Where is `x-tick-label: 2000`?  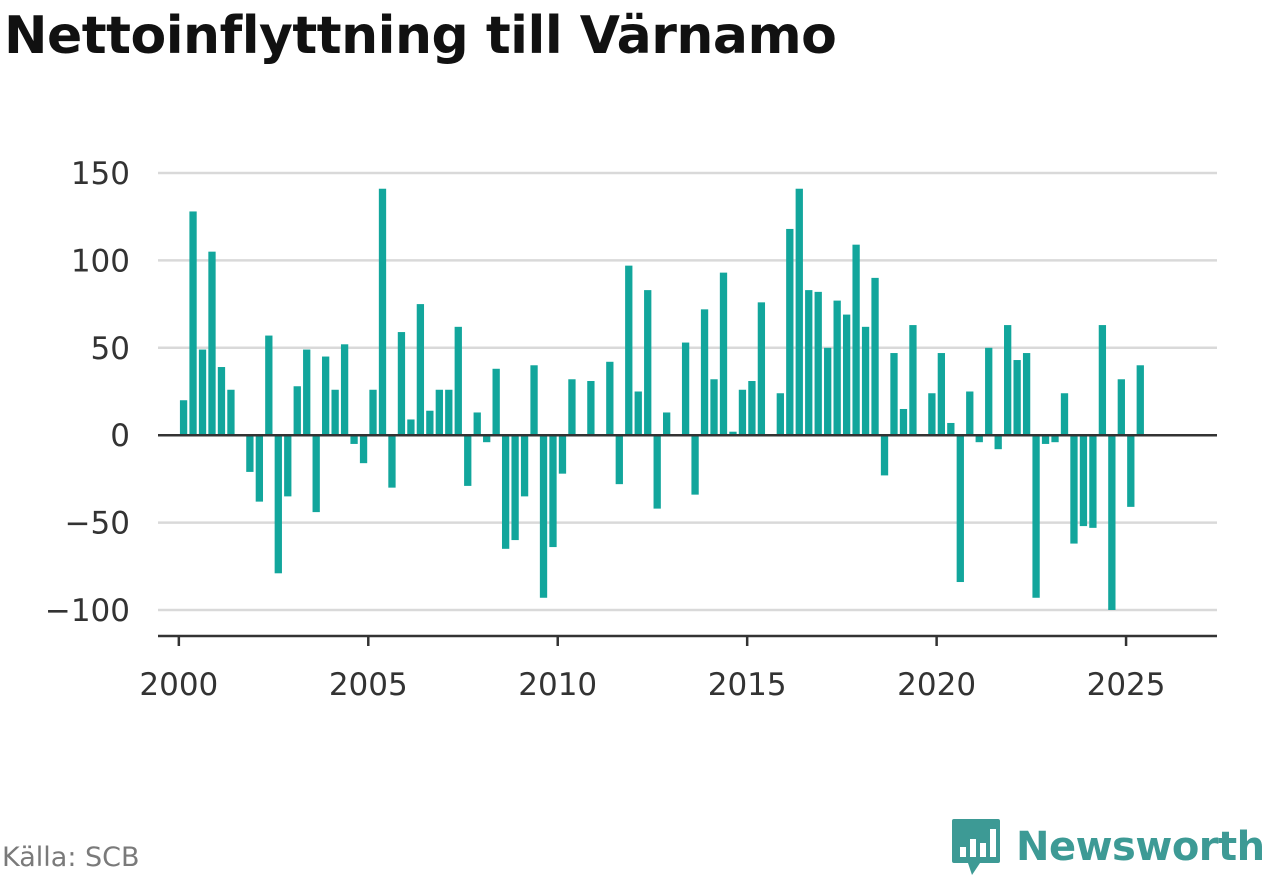
x-tick-label: 2000 is located at coordinates (178, 685).